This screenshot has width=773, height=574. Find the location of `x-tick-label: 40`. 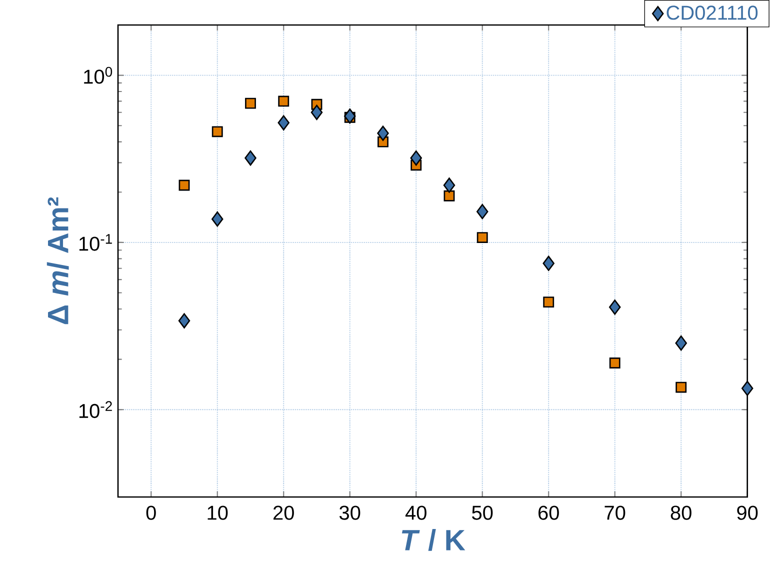

x-tick-label: 40 is located at coordinates (415, 513).